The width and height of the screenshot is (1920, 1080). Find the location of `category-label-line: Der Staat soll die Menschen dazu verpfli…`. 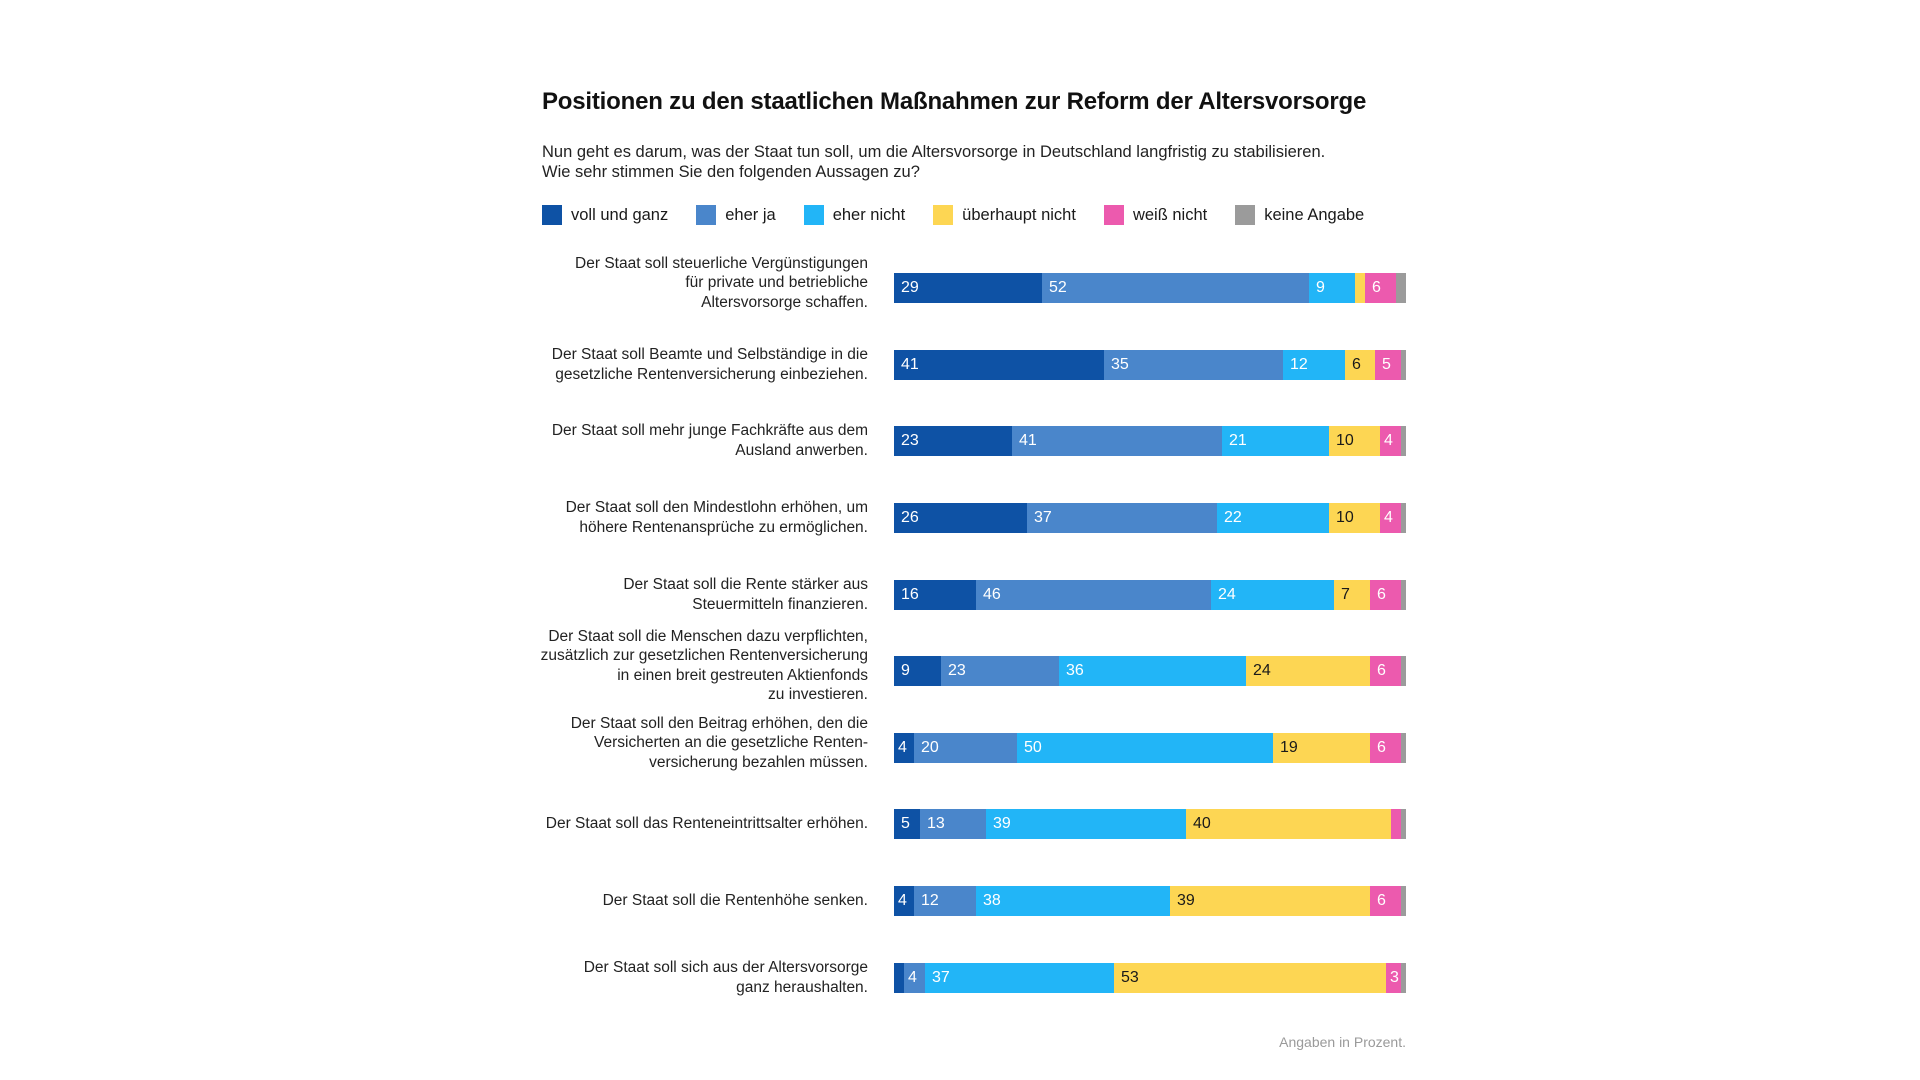

category-label-line: Der Staat soll die Menschen dazu verpfli… is located at coordinates (708, 636).